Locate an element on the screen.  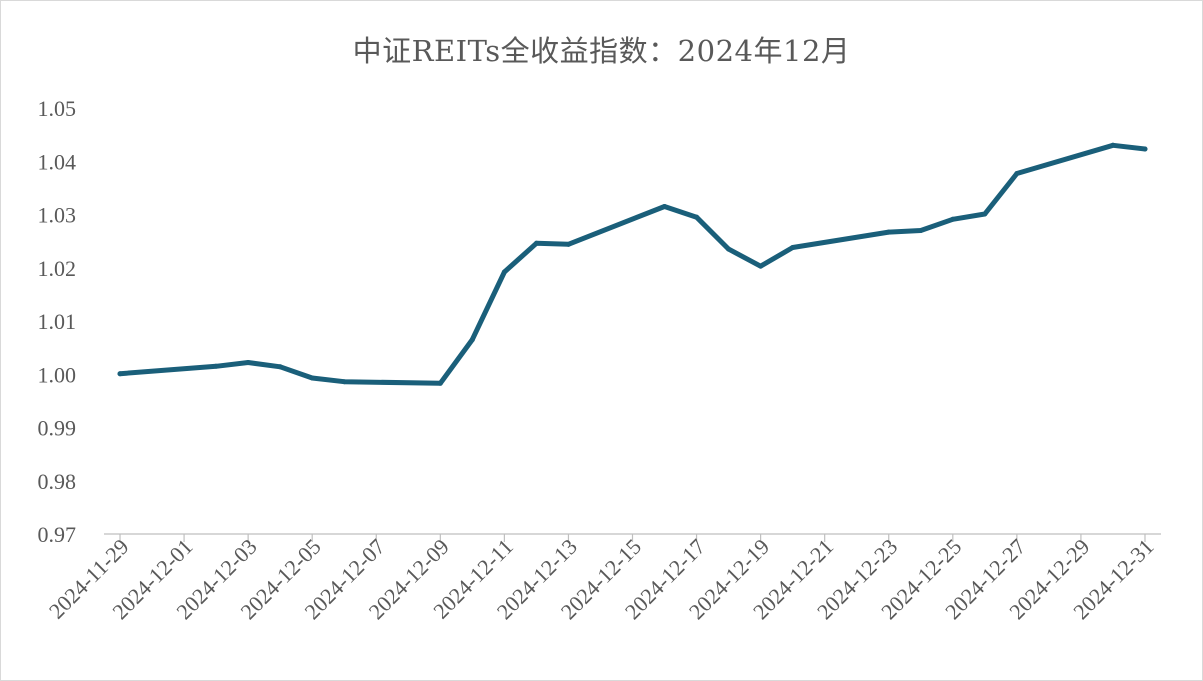
y-tick-label: 1.02 is located at coordinates (57, 268).